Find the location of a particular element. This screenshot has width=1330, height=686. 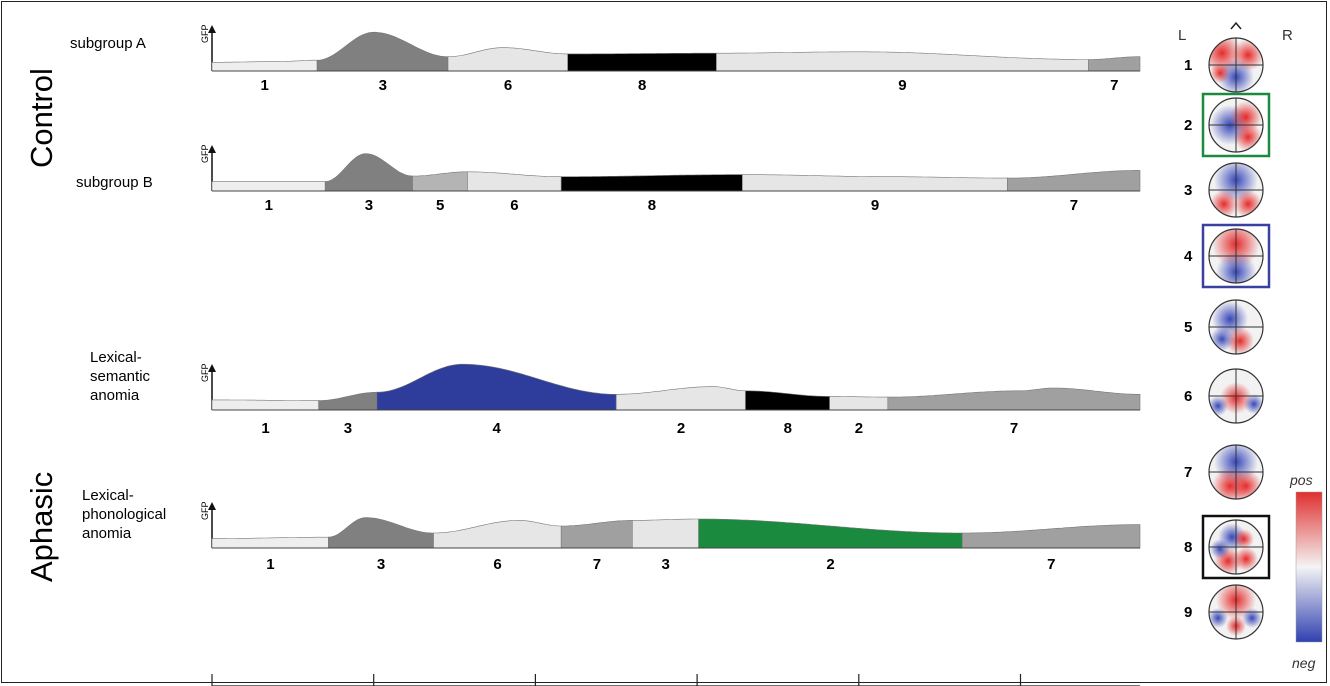

map-label: 1 is located at coordinates (1188, 65).